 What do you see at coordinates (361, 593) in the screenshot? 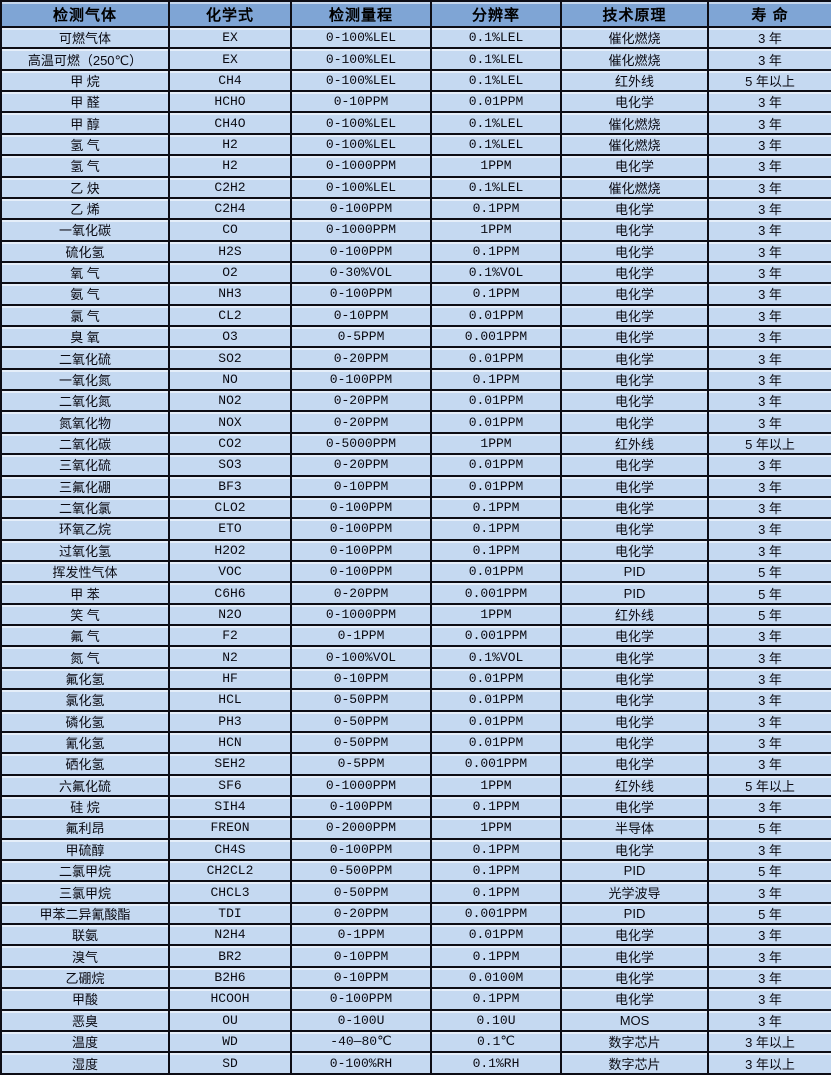
I see `range-cell: 0-20PPM` at bounding box center [361, 593].